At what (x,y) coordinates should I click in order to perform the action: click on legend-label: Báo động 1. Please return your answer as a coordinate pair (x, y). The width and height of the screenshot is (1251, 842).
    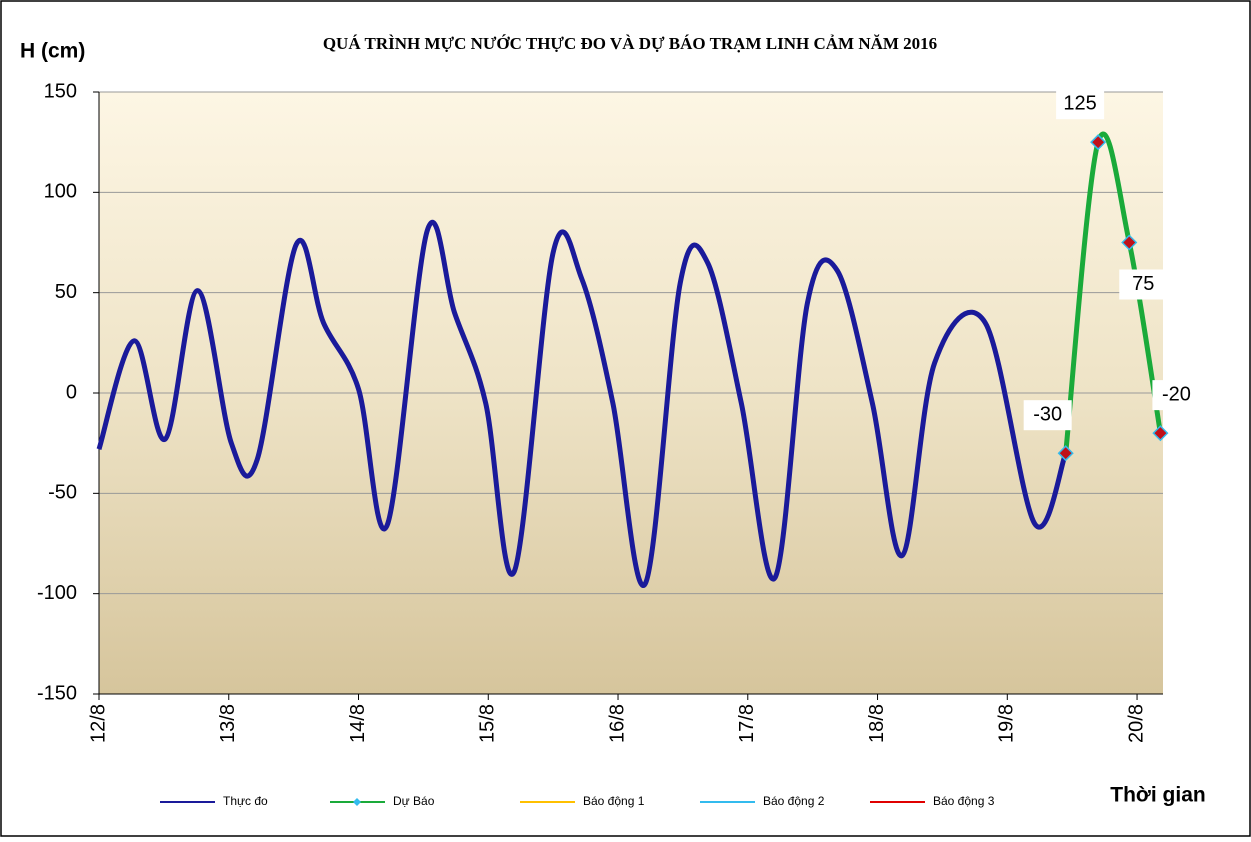
    Looking at the image, I should click on (614, 801).